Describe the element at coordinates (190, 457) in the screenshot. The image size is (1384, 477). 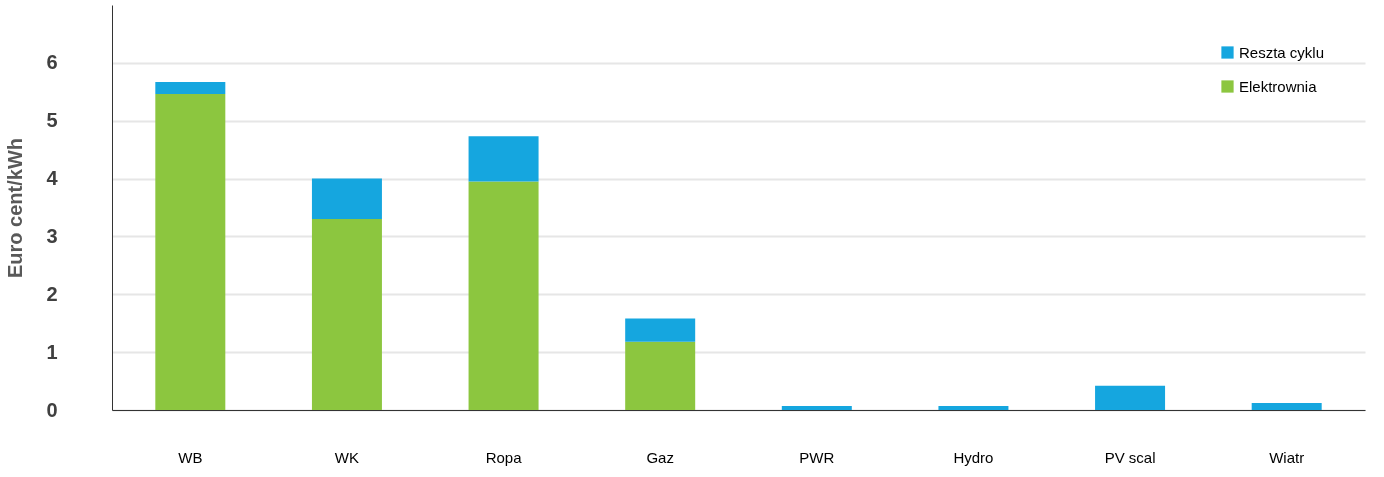
I see `x-tick-label: WB` at that location.